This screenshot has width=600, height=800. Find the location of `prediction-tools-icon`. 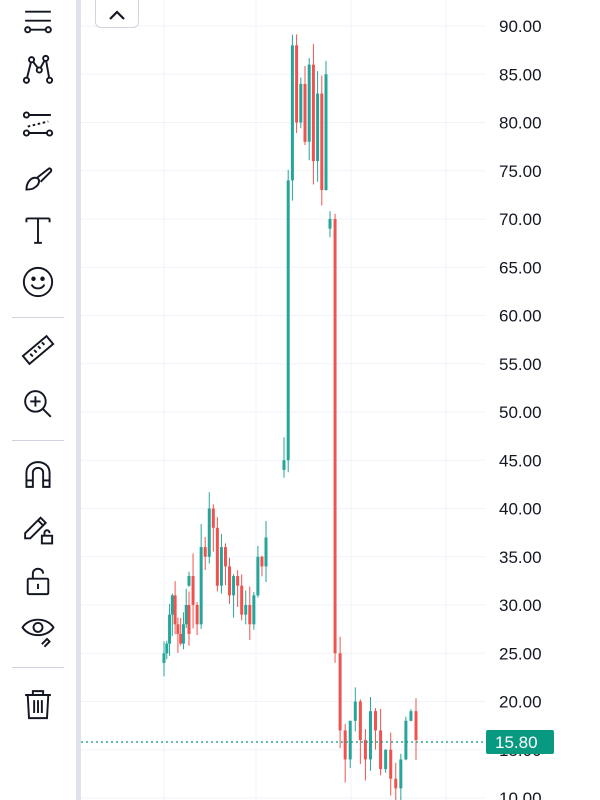

prediction-tools-icon is located at coordinates (38, 124).